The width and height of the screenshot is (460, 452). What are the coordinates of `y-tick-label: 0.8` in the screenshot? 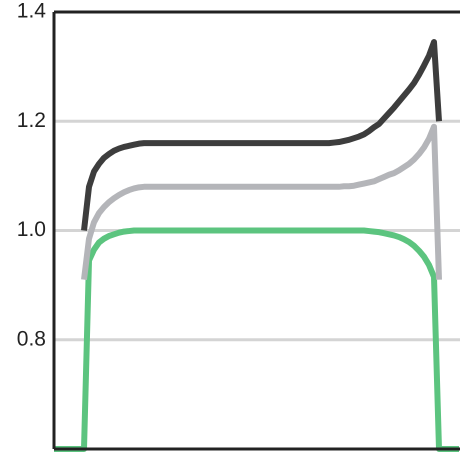 It's located at (31, 338).